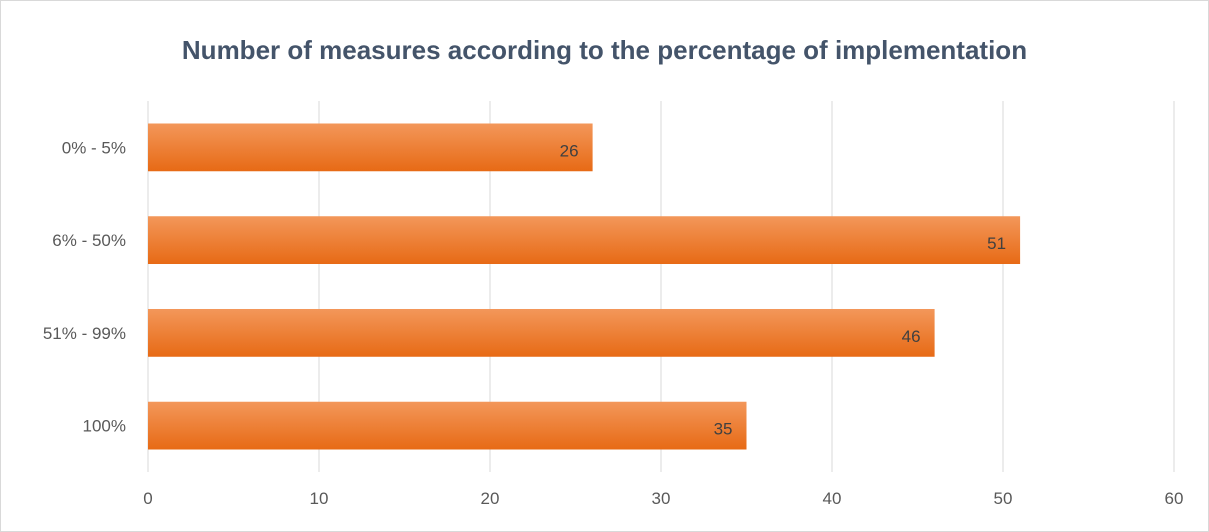 The width and height of the screenshot is (1209, 532). I want to click on bar-data-label: 35, so click(723, 429).